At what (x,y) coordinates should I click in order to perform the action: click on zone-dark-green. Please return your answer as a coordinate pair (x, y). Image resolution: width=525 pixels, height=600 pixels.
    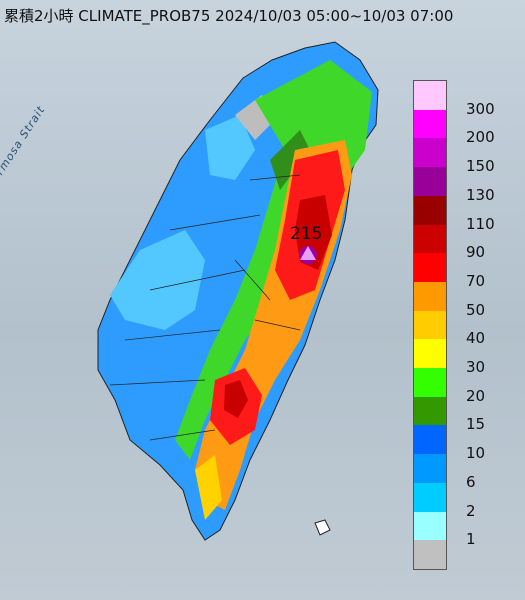
    Looking at the image, I should click on (290, 160).